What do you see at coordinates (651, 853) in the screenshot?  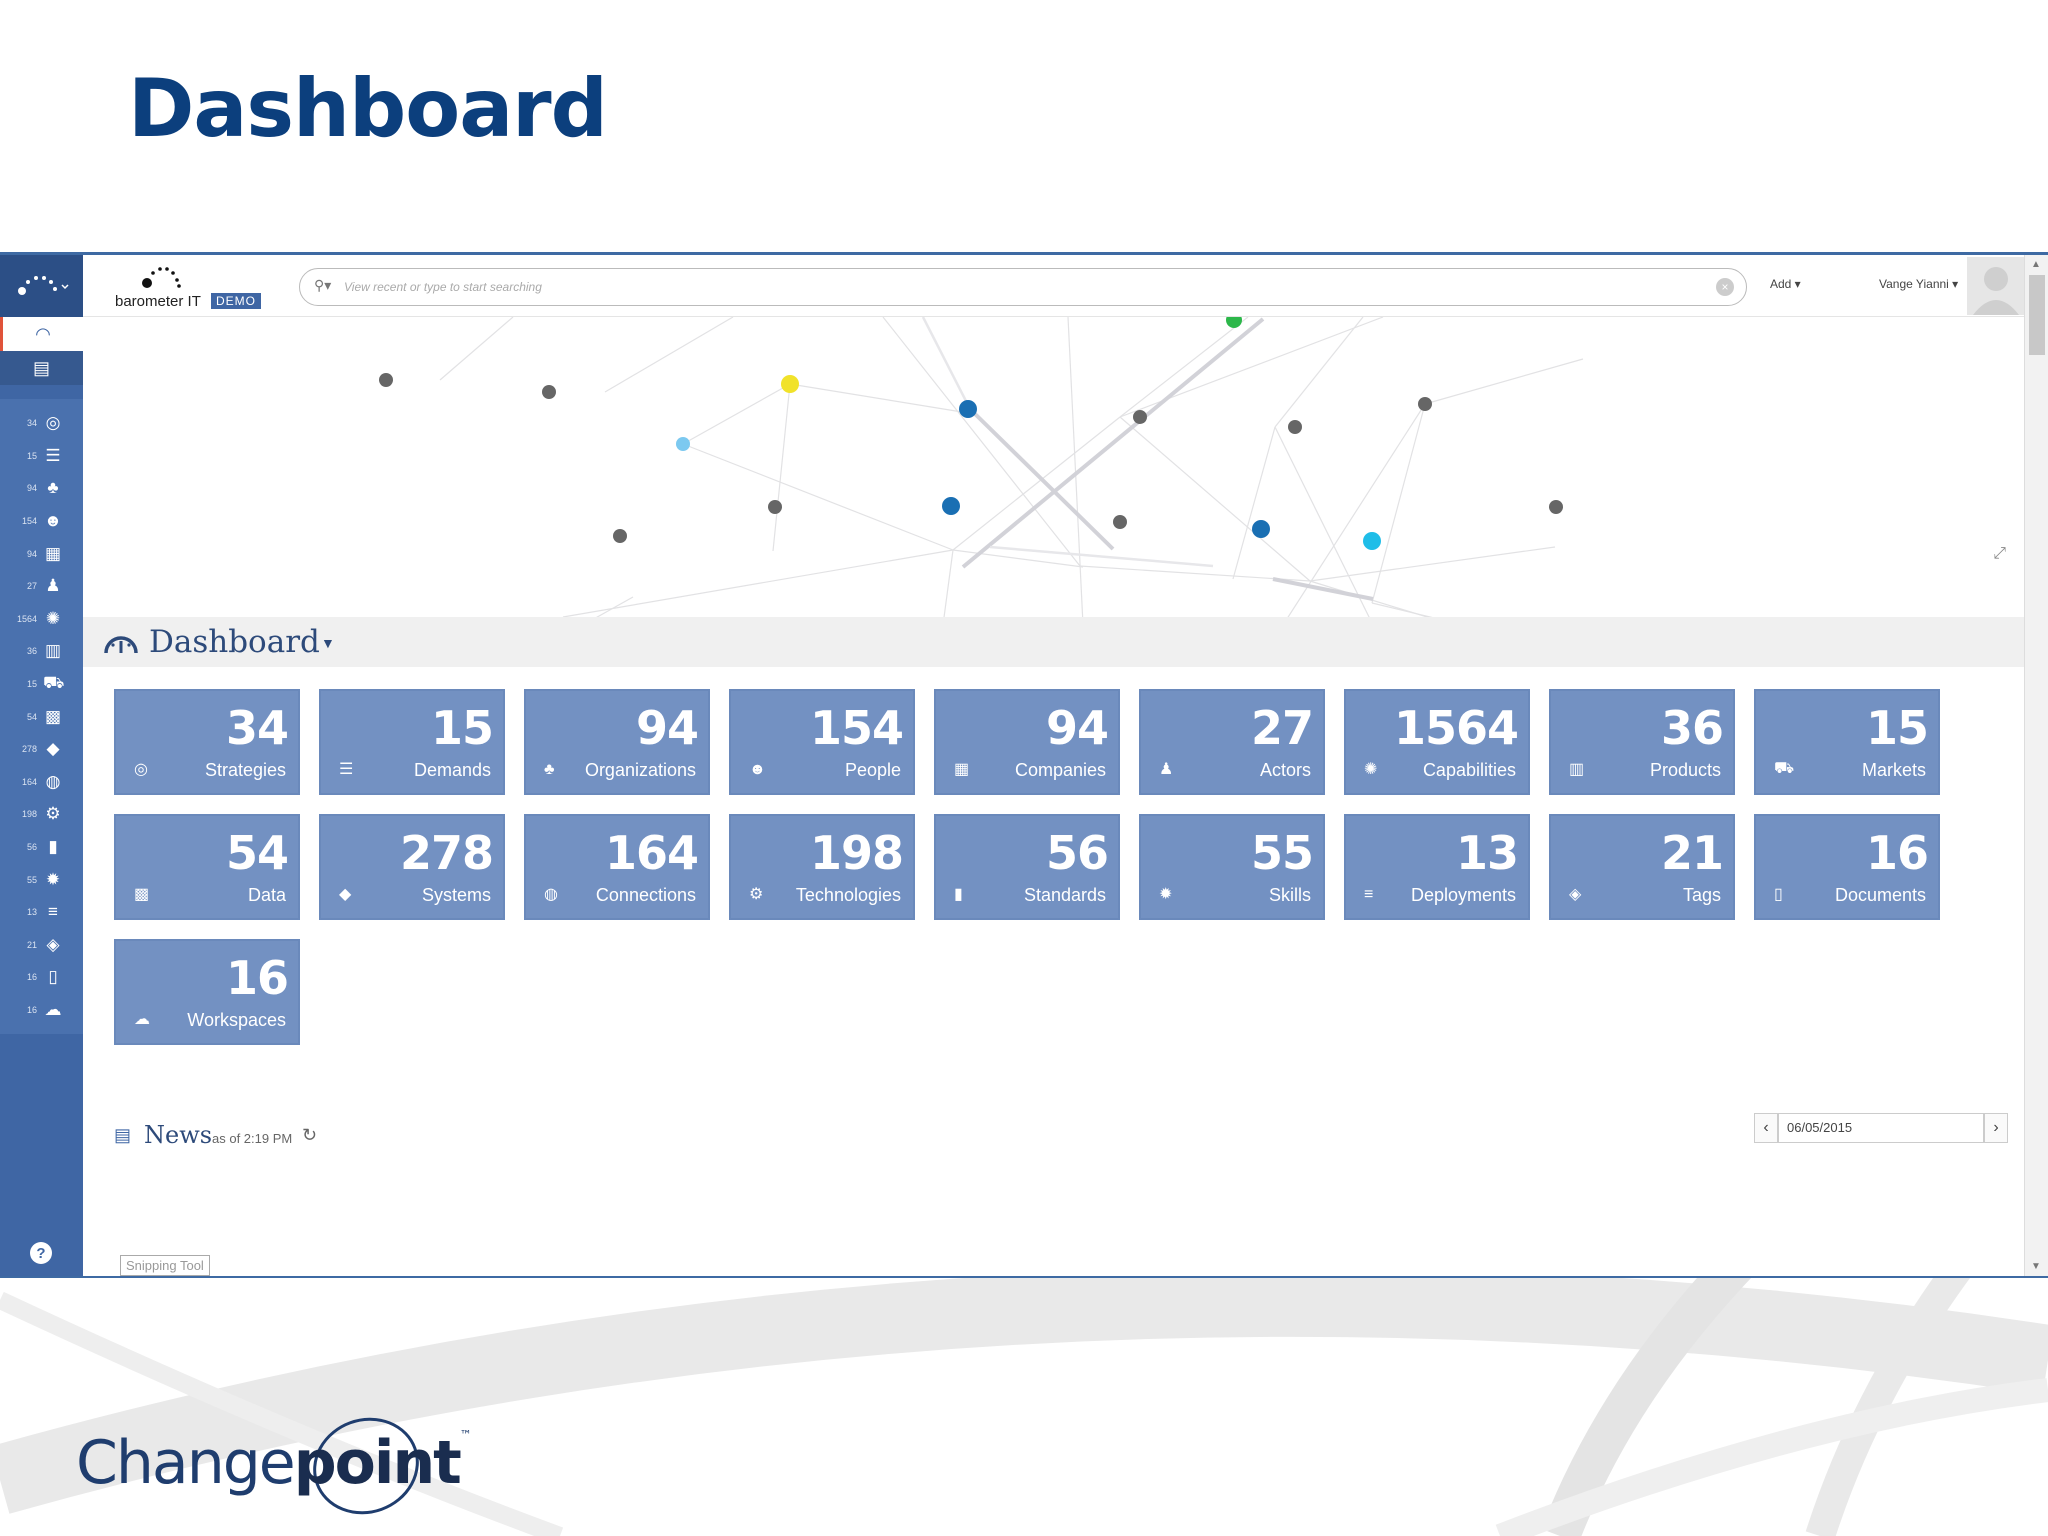 I see `tile-count: 164` at bounding box center [651, 853].